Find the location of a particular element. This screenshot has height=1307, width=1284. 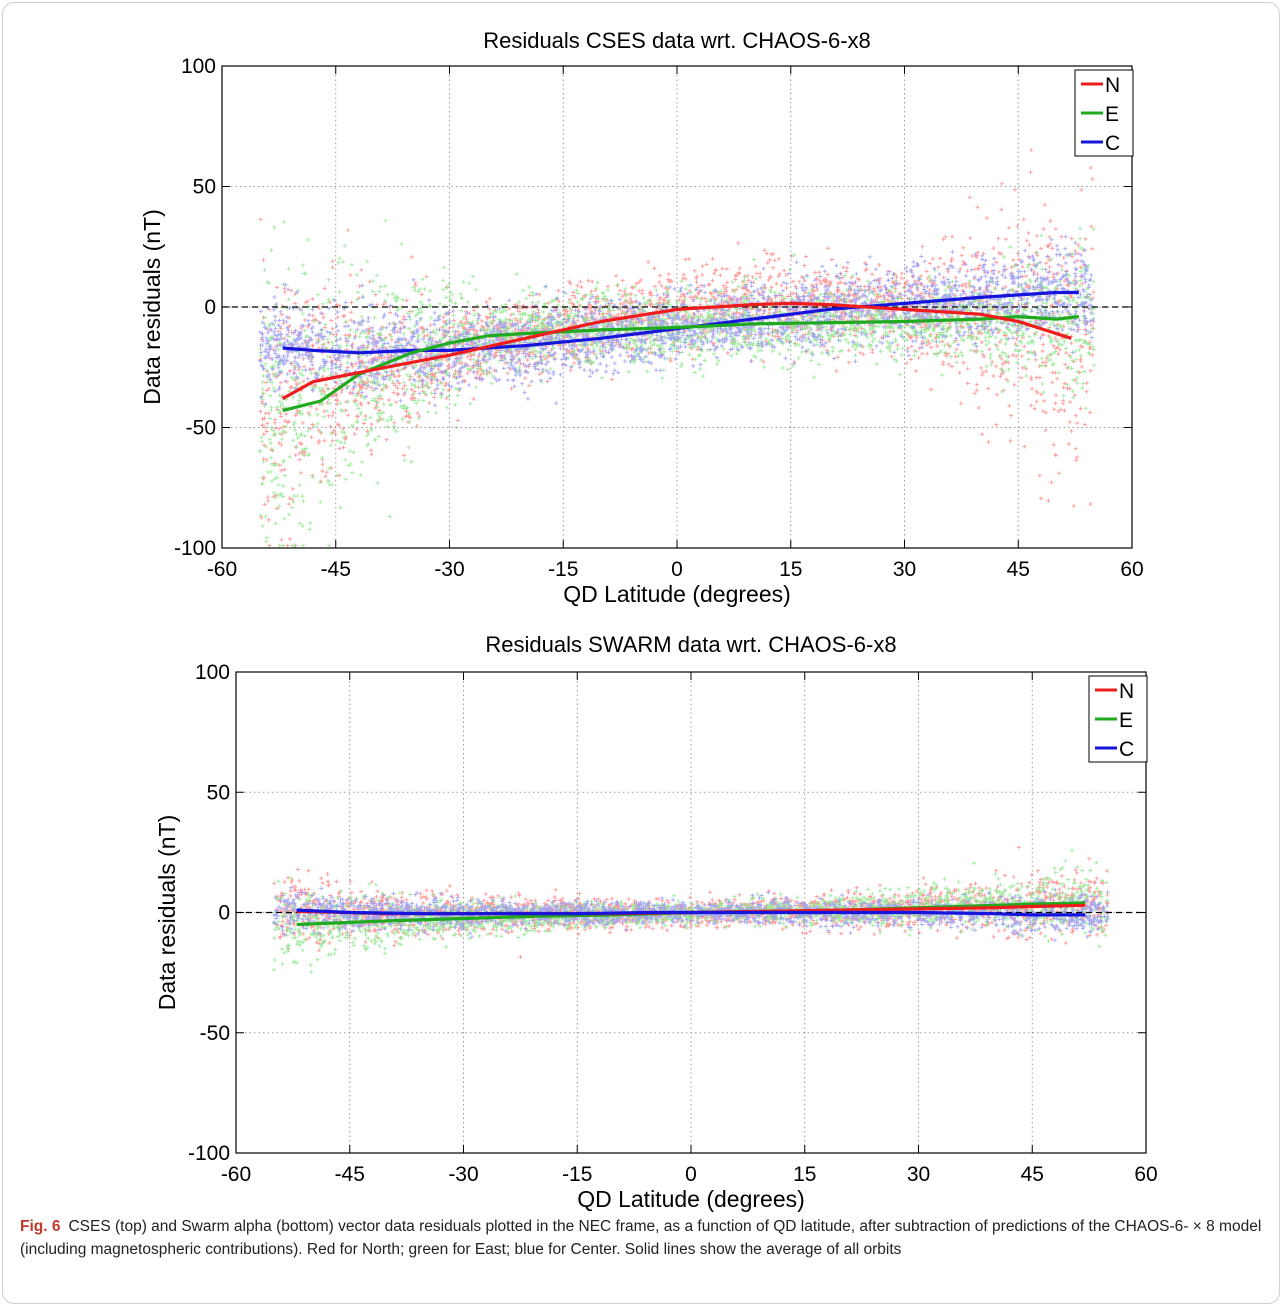

scatter-layer is located at coordinates (691, 909).